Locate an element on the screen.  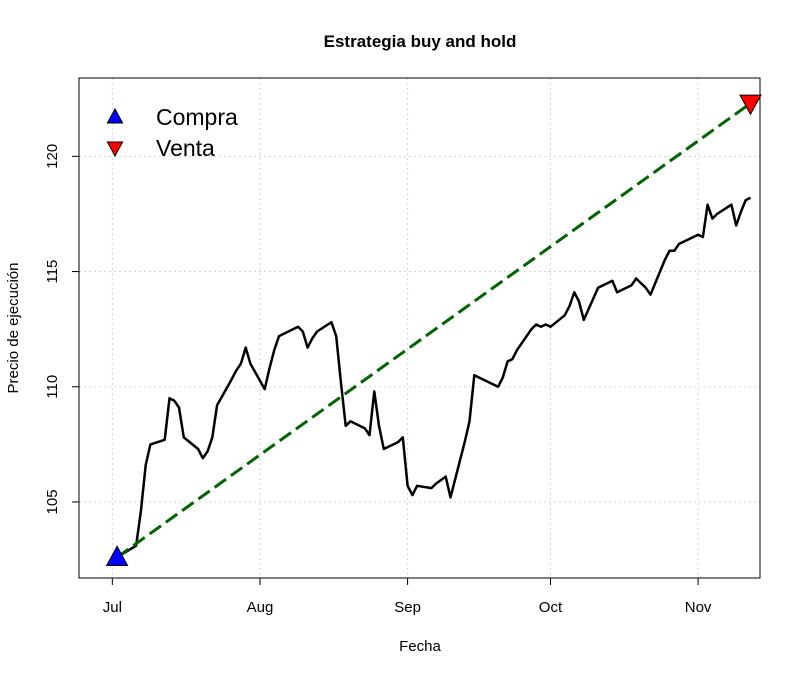
chart-title: Estrategia buy and hold is located at coordinates (420, 41).